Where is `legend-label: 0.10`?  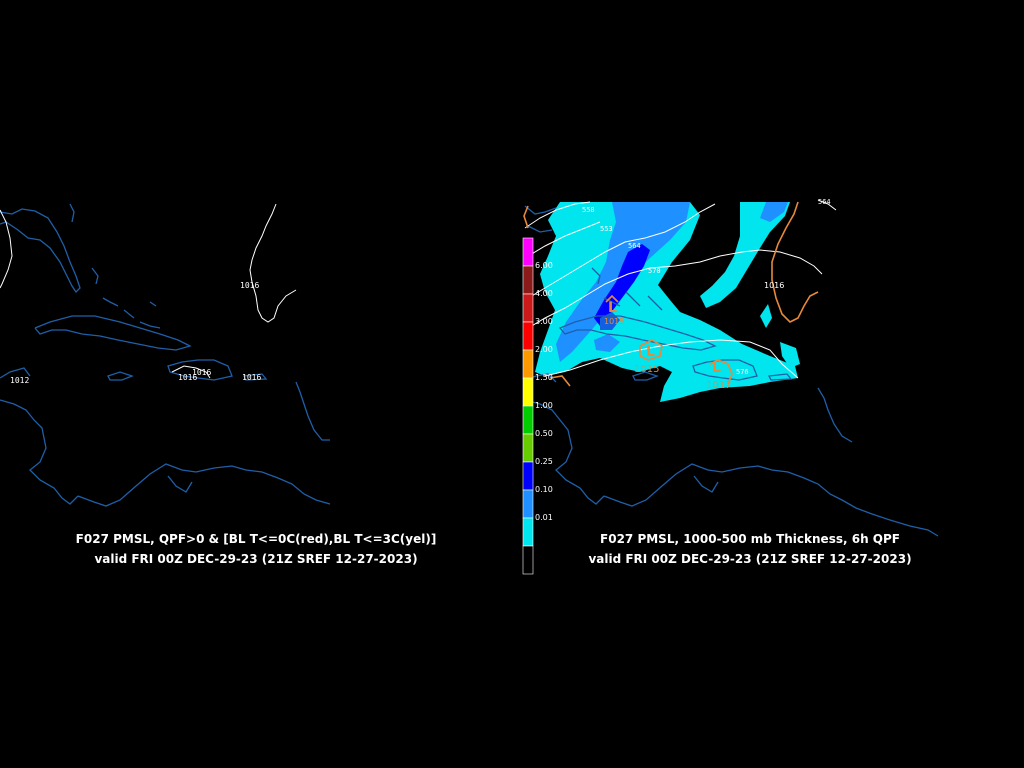
legend-label: 0.10 is located at coordinates (544, 489).